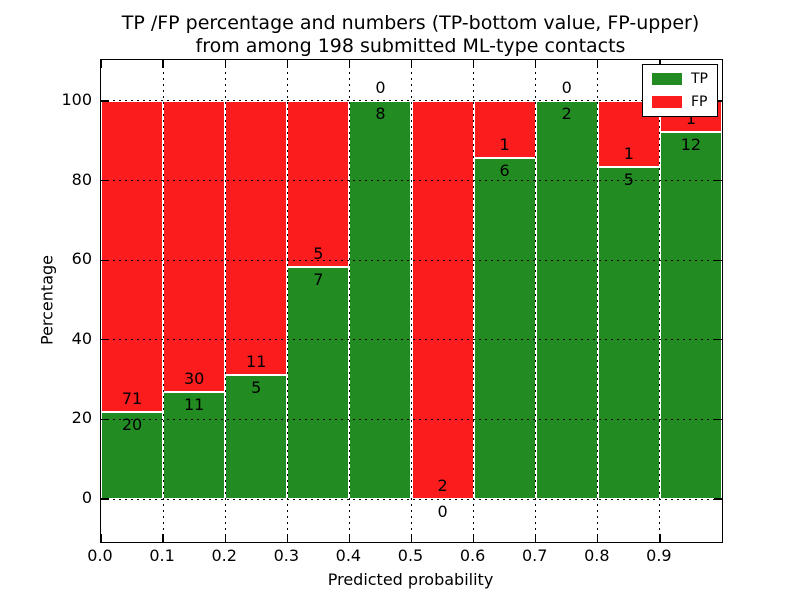  I want to click on fp-count-label: 5, so click(318, 253).